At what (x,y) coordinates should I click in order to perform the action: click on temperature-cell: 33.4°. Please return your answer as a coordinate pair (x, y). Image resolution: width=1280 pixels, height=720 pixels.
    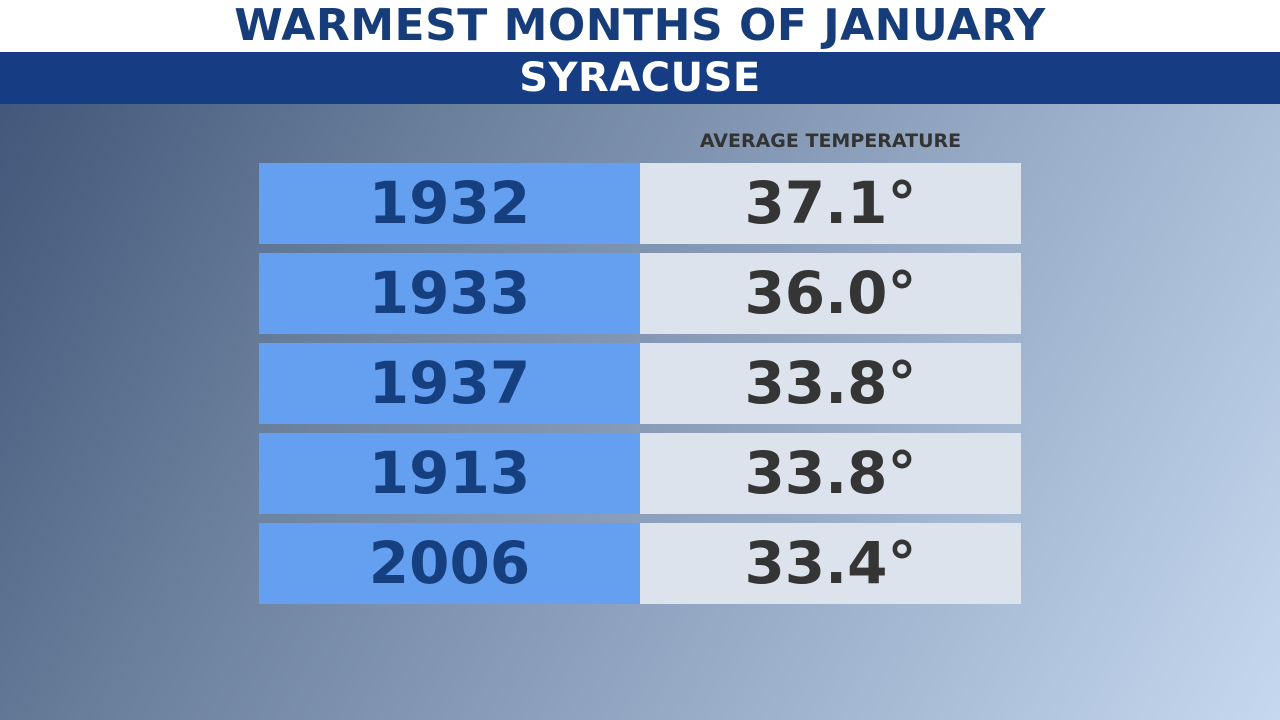
    Looking at the image, I should click on (830, 563).